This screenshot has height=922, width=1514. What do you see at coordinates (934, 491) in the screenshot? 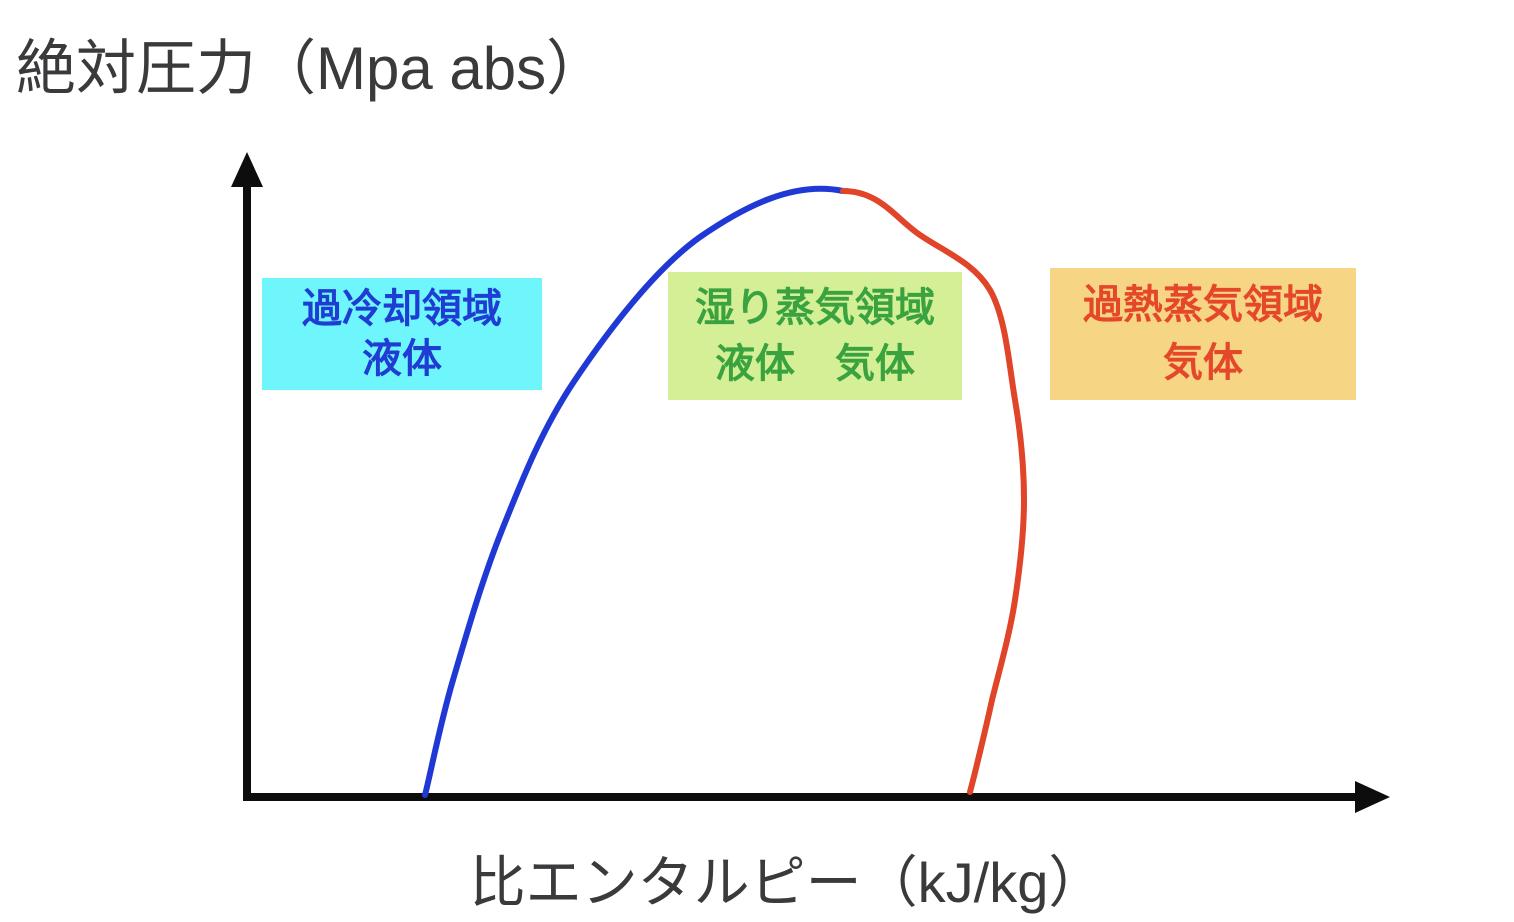
I see `saturated-vapor-curve` at bounding box center [934, 491].